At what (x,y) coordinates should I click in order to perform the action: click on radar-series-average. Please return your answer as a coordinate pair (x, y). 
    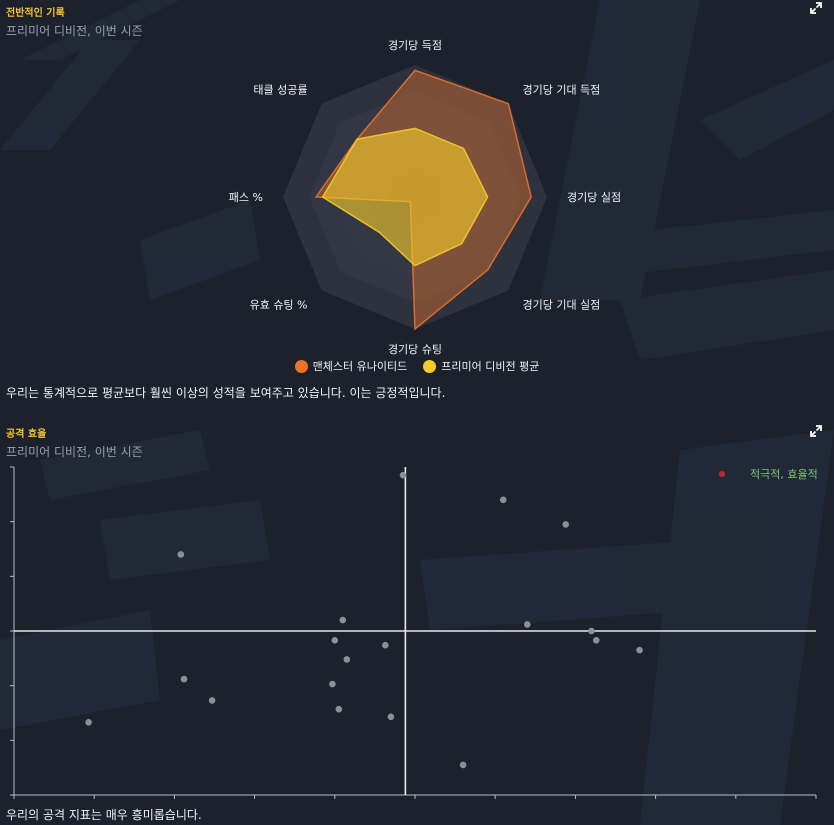
    Looking at the image, I should click on (405, 197).